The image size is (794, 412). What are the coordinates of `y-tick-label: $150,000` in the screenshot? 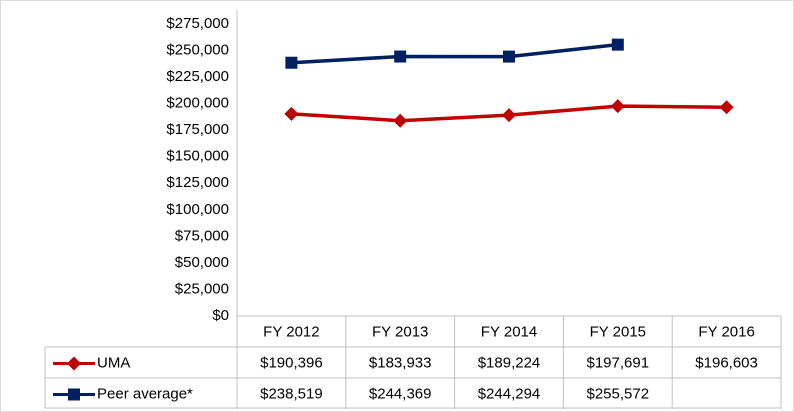 It's located at (197, 156).